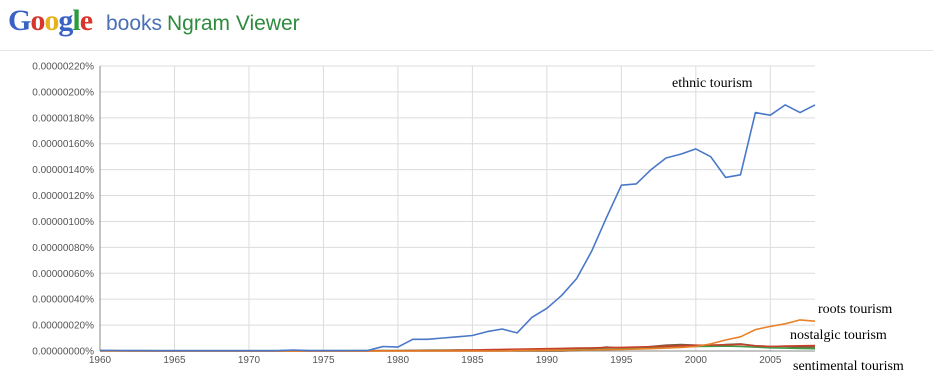 Image resolution: width=933 pixels, height=371 pixels. I want to click on x-tick-label: 2005, so click(770, 360).